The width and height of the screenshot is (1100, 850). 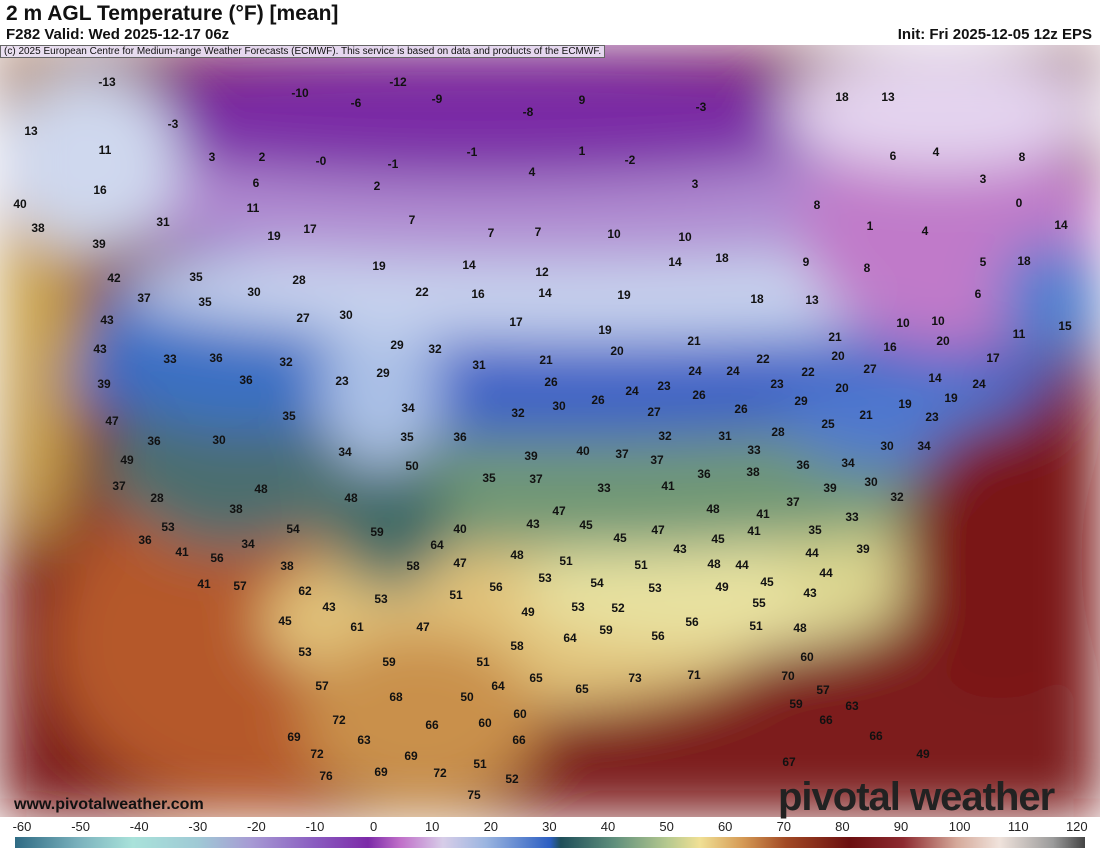 I want to click on temperature-label: 36, so click(x=145, y=540).